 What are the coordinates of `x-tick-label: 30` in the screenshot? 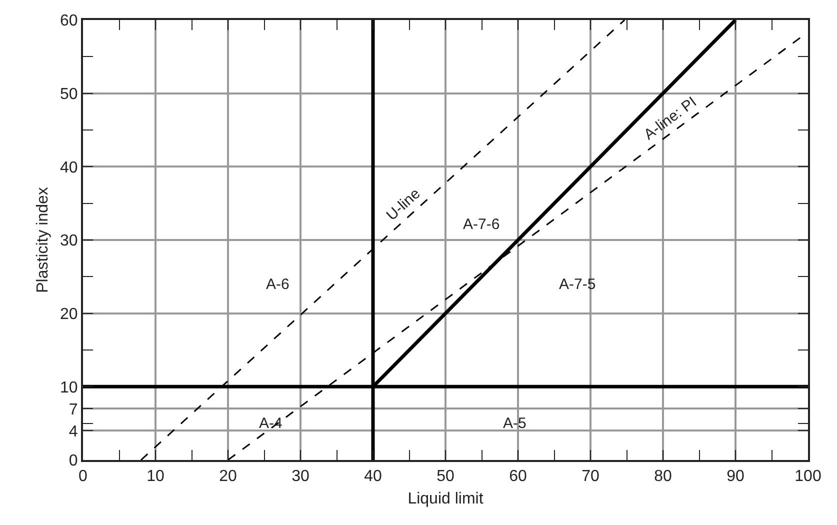 It's located at (301, 477).